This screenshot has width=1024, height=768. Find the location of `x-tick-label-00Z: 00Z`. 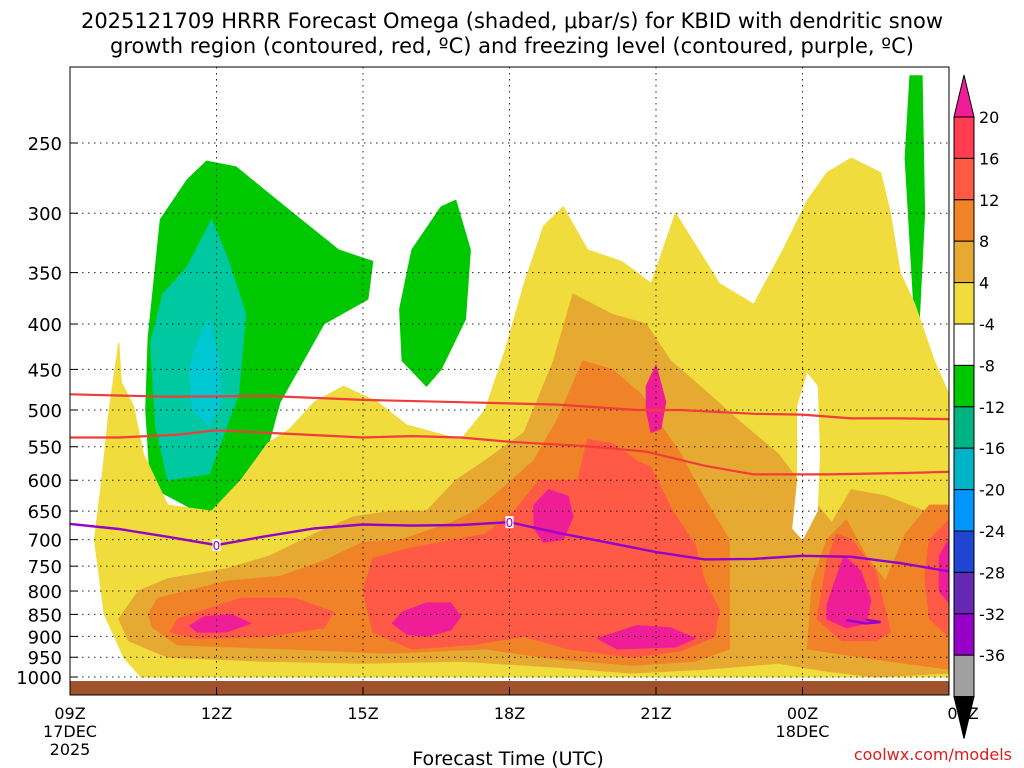

x-tick-label-00Z: 00Z is located at coordinates (802, 713).